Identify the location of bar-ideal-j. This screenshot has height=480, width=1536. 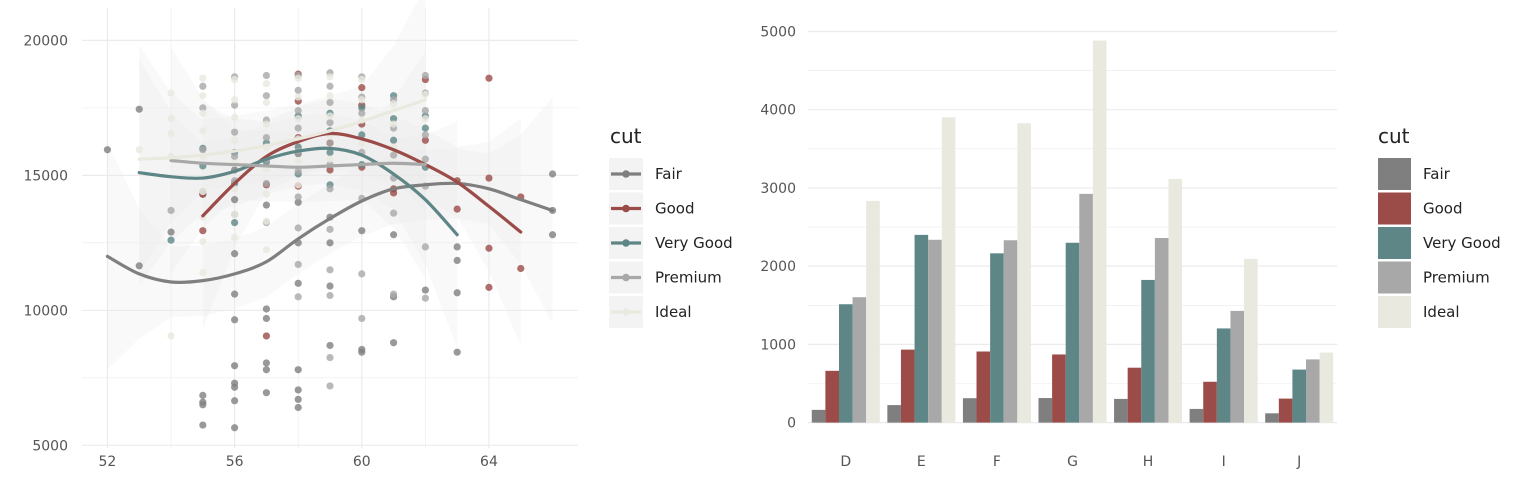
(1326, 387).